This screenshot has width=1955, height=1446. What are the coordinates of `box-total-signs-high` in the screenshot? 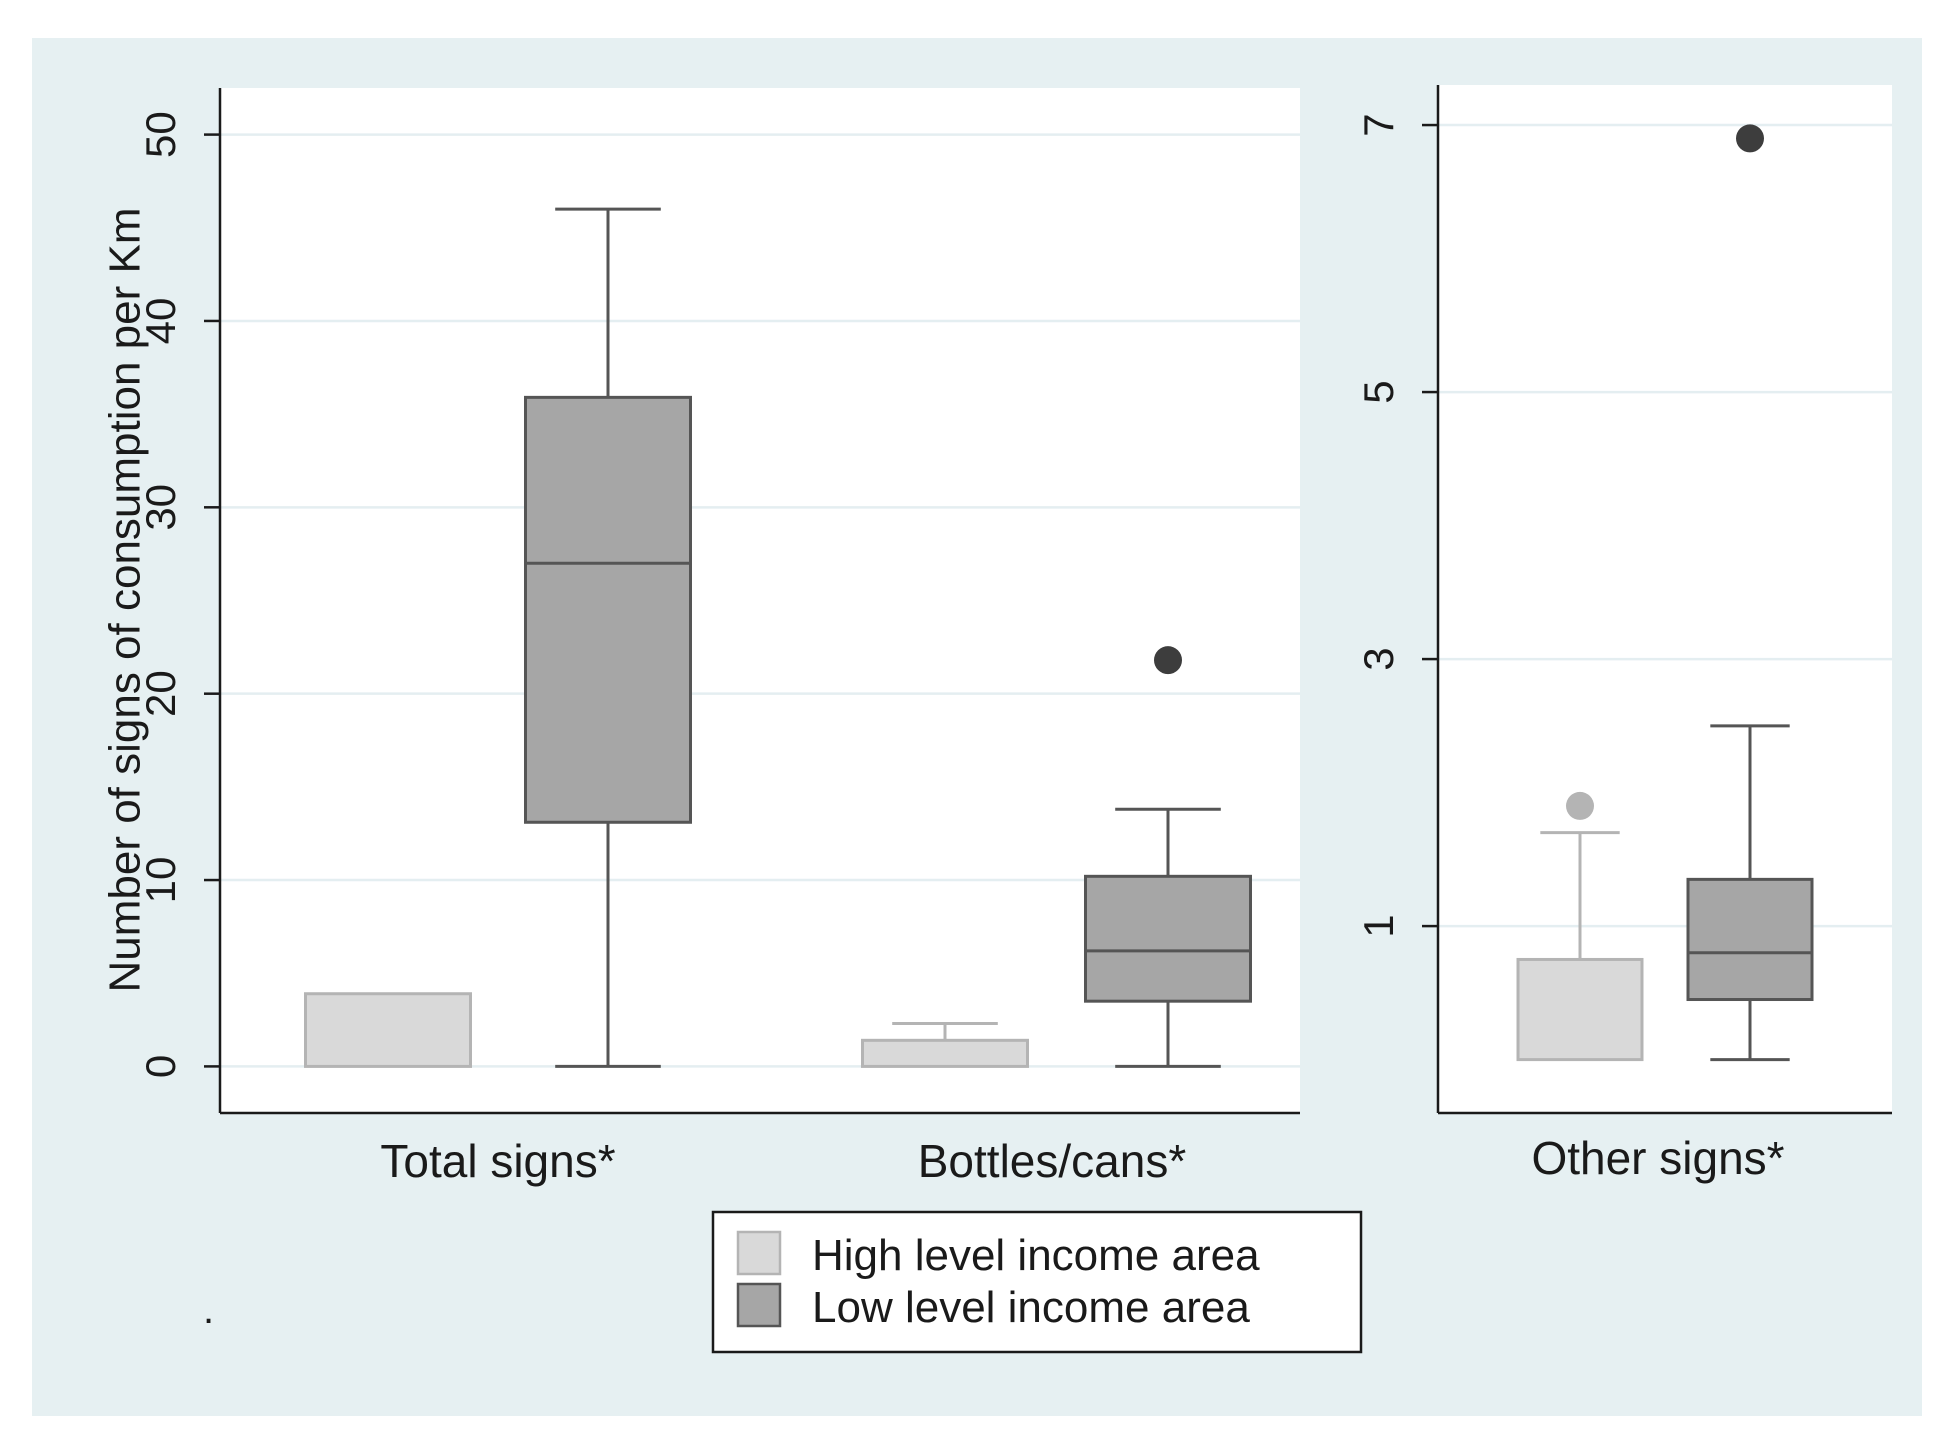 It's located at (388, 1030).